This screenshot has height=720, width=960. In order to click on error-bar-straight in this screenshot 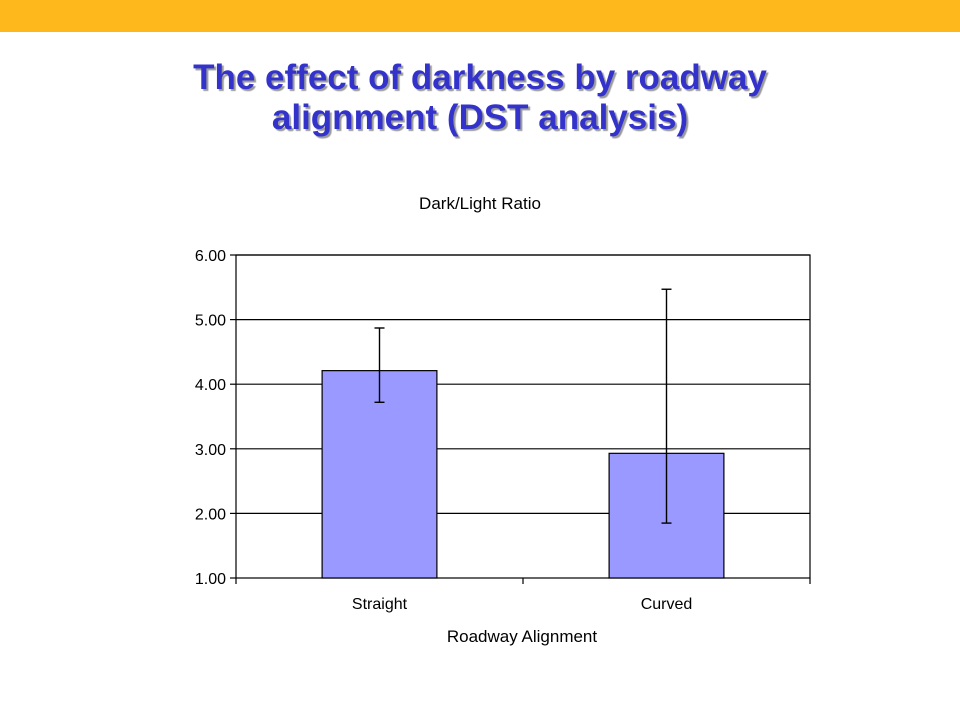, I will do `click(379, 365)`.